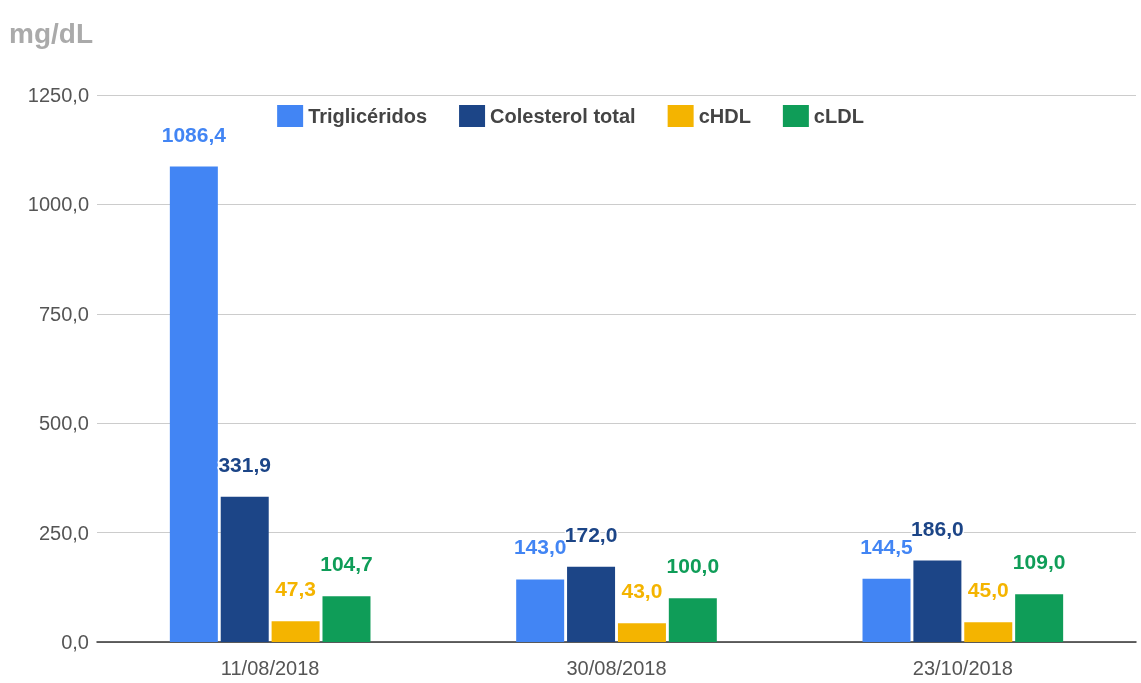  Describe the element at coordinates (1039, 562) in the screenshot. I see `data-label: 109,0` at that location.